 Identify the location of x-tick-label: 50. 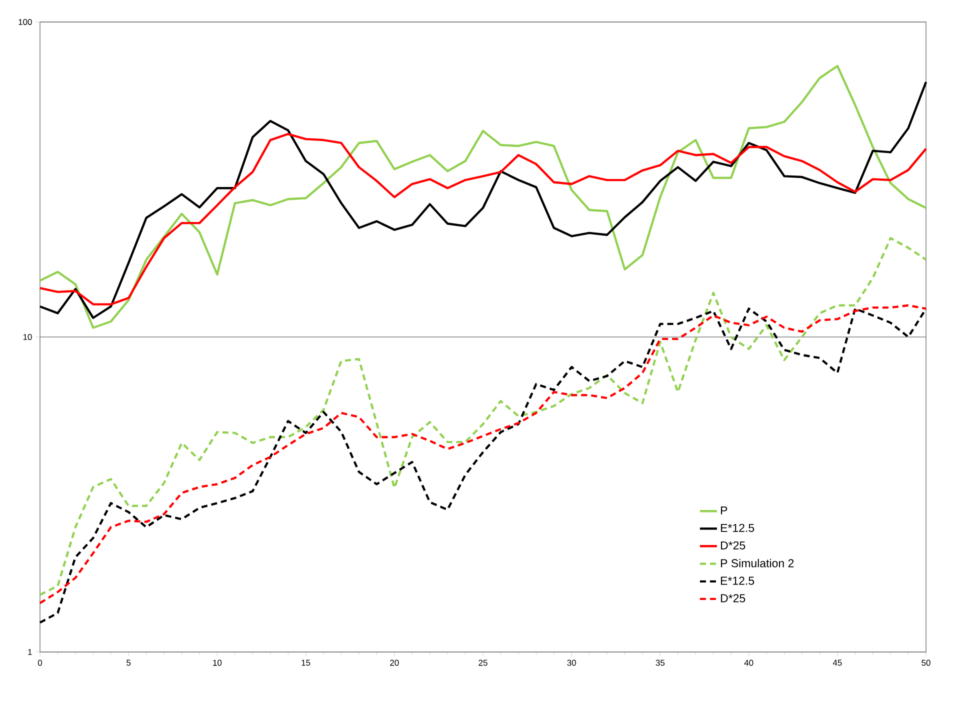
(926, 663).